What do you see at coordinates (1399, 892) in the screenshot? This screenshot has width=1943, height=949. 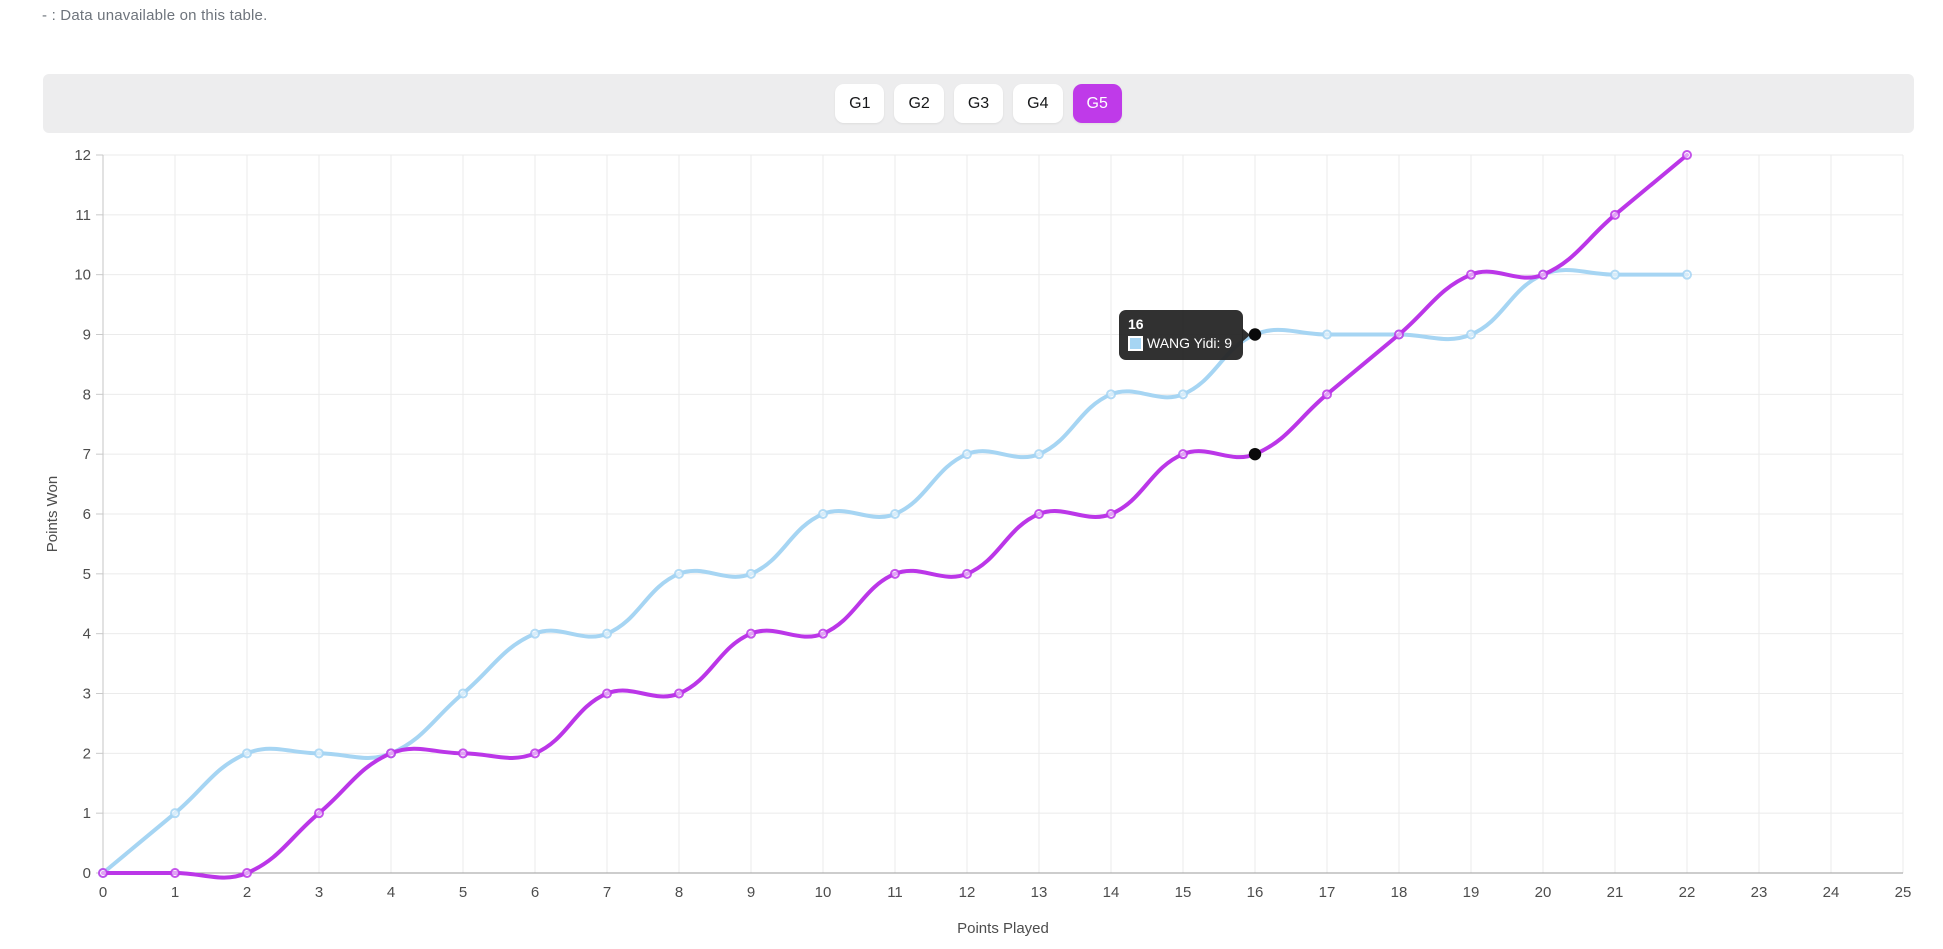 I see `svg-text: 18` at bounding box center [1399, 892].